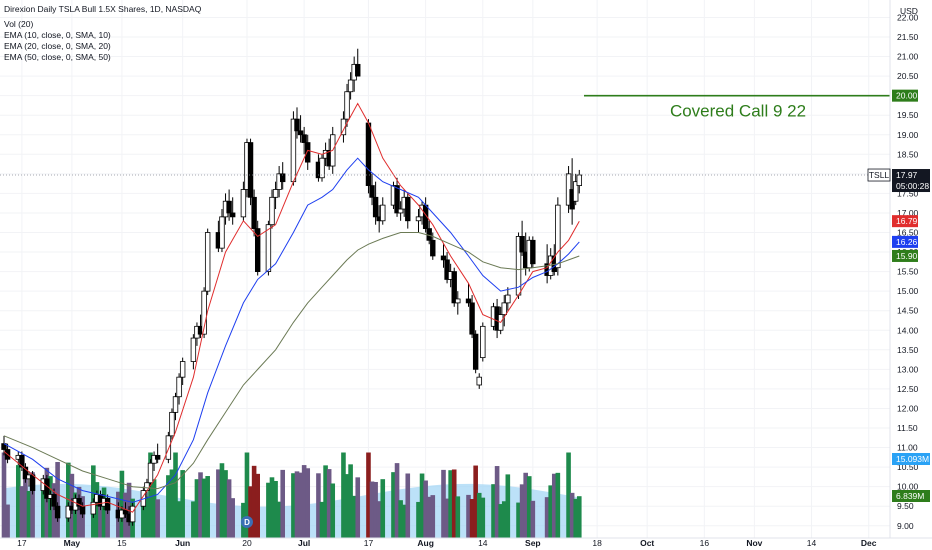 The image size is (932, 550). Describe the element at coordinates (908, 408) in the screenshot. I see `y-tick-label: 12.00` at that location.